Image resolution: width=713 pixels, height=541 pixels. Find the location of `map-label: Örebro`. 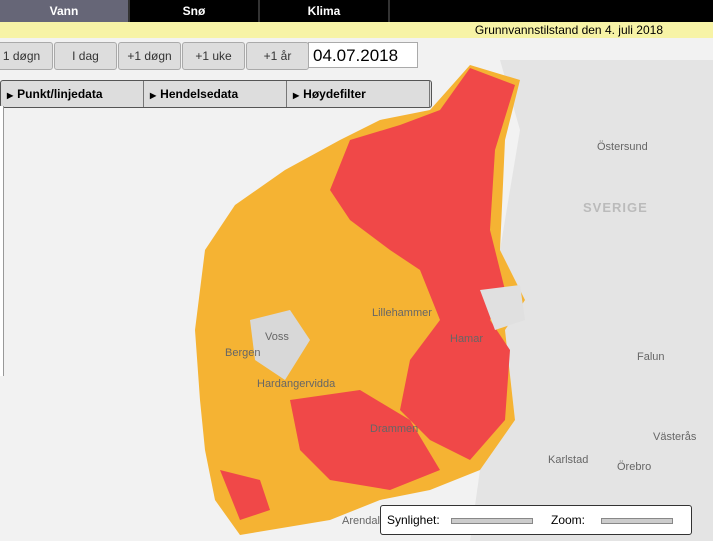

map-label: Örebro is located at coordinates (634, 467).